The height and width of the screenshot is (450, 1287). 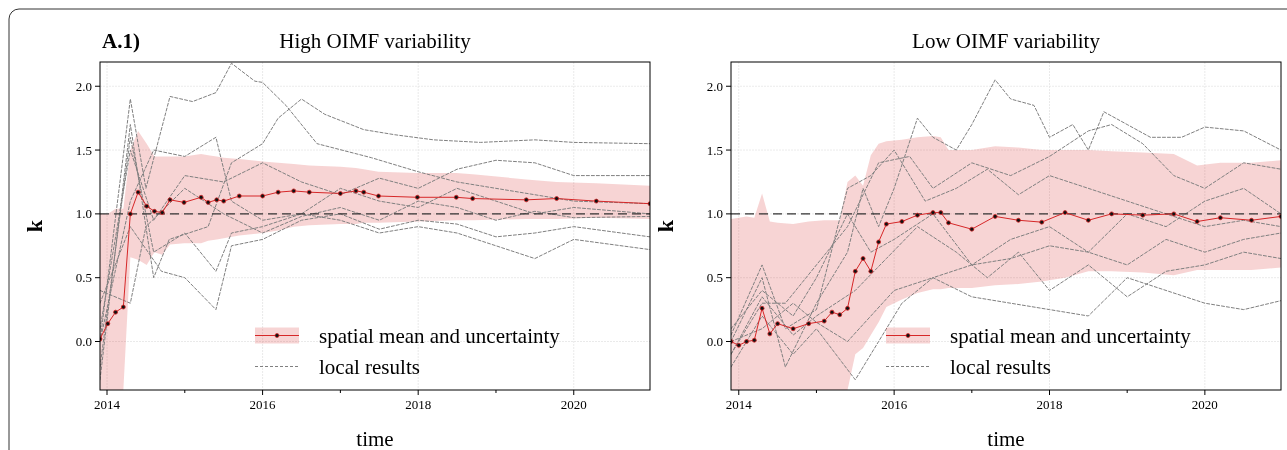 What do you see at coordinates (375, 41) in the screenshot?
I see `chart-title: High OIMF variability` at bounding box center [375, 41].